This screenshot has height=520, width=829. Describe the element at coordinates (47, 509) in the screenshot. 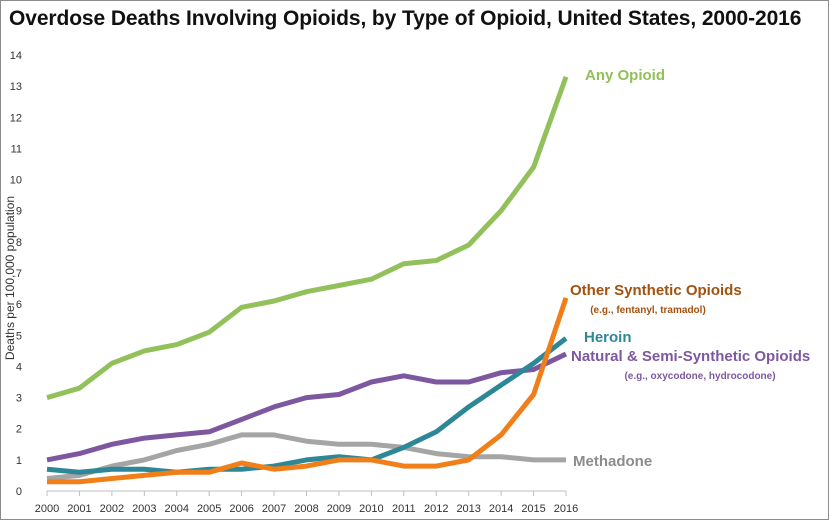

I see `x-tick-label: 2000` at that location.